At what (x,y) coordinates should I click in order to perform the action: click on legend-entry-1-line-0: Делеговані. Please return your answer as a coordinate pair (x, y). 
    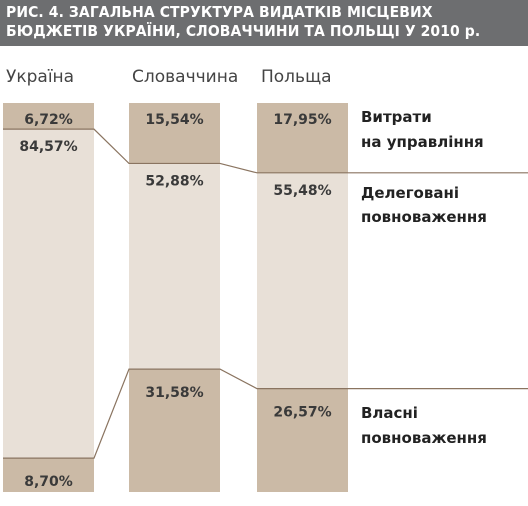
    Looking at the image, I should click on (410, 193).